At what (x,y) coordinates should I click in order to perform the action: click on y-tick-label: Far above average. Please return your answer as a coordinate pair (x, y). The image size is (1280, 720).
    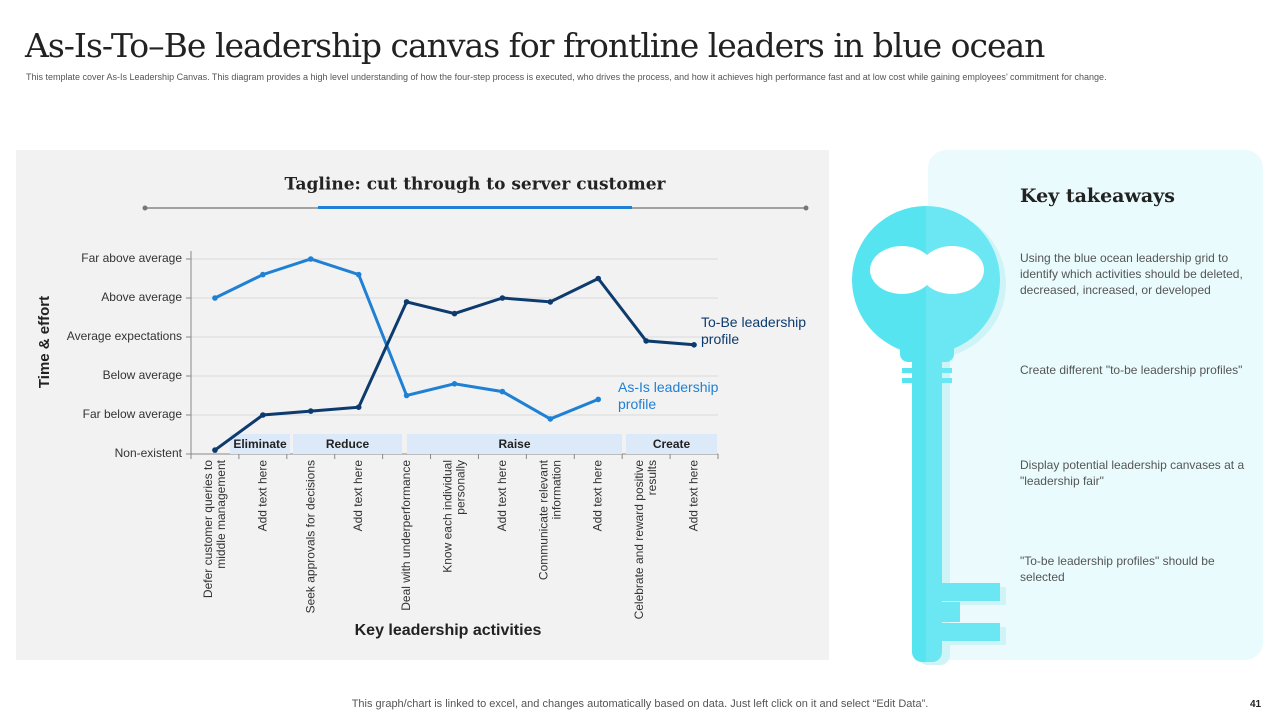
    Looking at the image, I should click on (131, 258).